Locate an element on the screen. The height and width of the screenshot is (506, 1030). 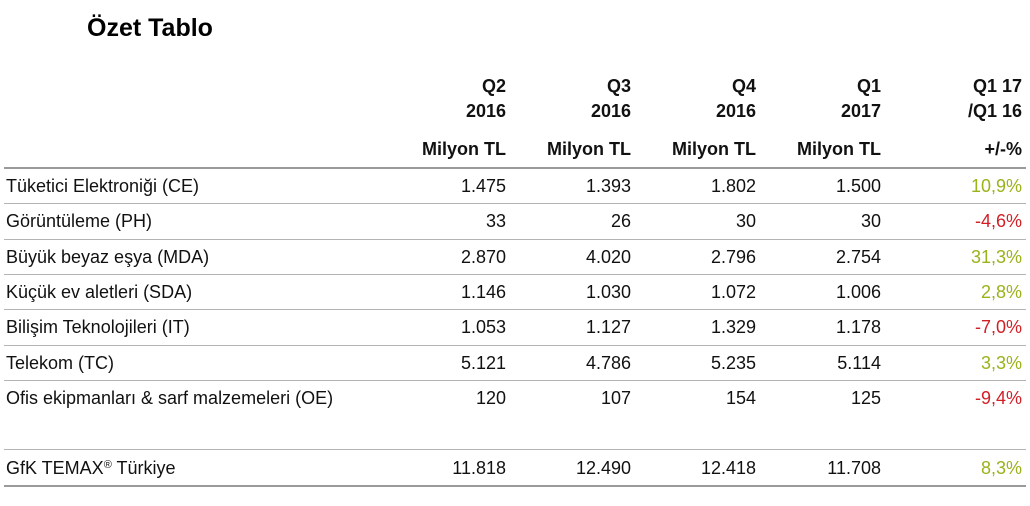
row-value: 1.127 is located at coordinates (608, 327).